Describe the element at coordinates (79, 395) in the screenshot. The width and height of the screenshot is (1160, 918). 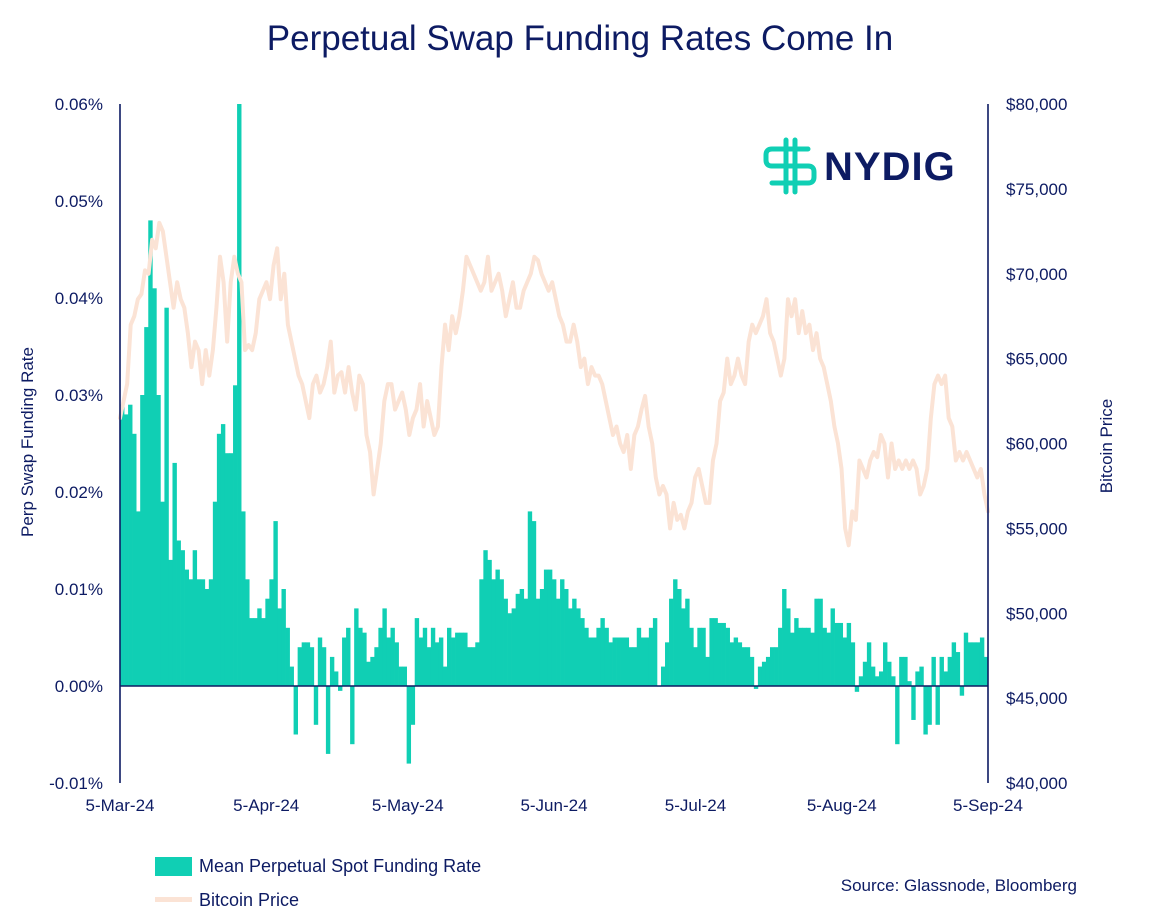
I see `left-tick-label: 0.03%` at that location.